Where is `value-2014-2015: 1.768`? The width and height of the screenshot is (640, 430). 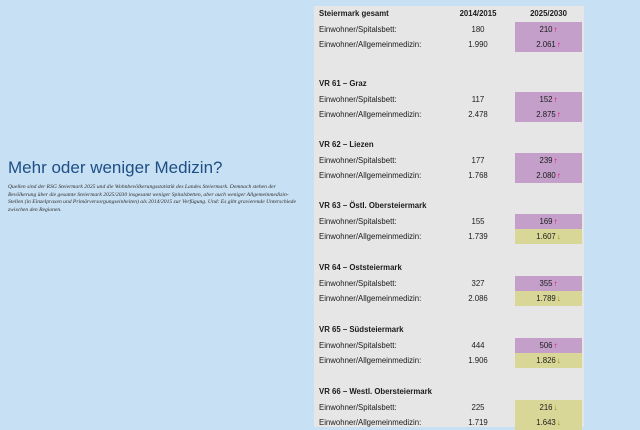
value-2014-2015: 1.768 is located at coordinates (478, 175).